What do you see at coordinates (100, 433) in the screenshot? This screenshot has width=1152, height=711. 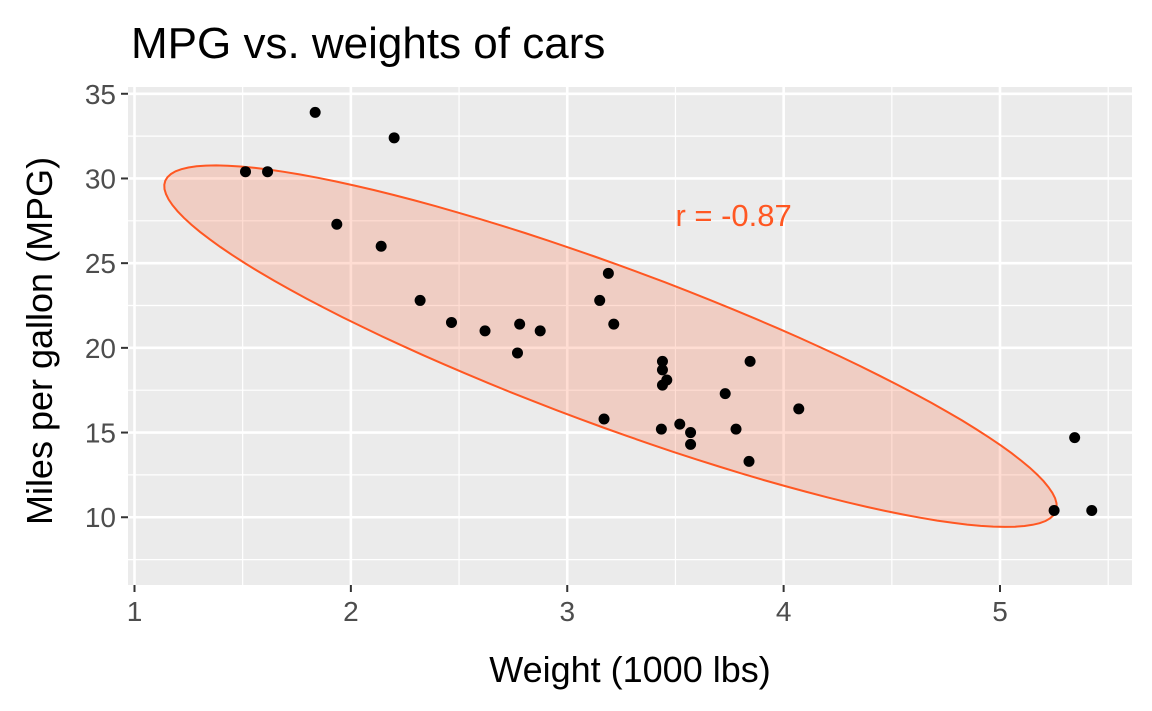 I see `y-tick-label: 15` at bounding box center [100, 433].